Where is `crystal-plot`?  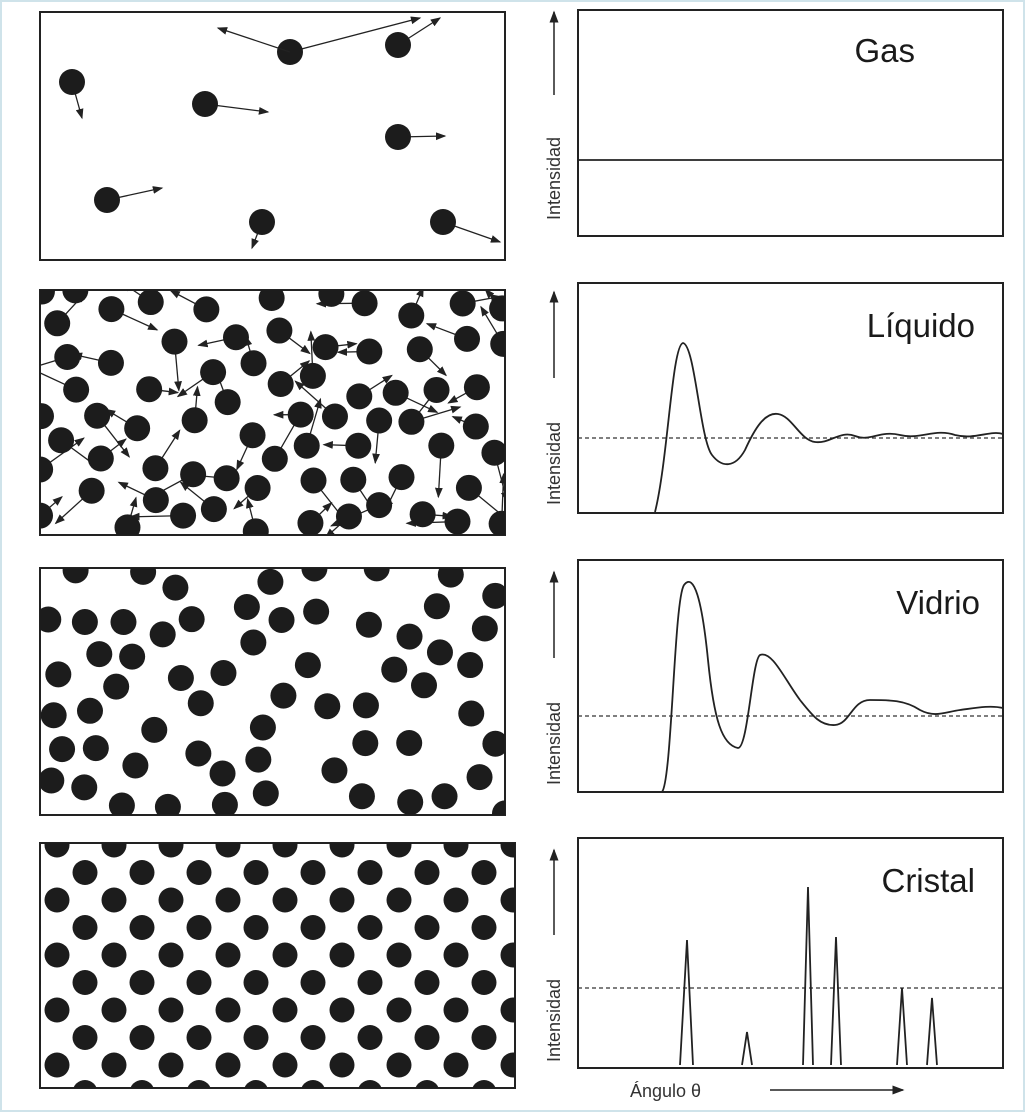
crystal-plot is located at coordinates (790, 953).